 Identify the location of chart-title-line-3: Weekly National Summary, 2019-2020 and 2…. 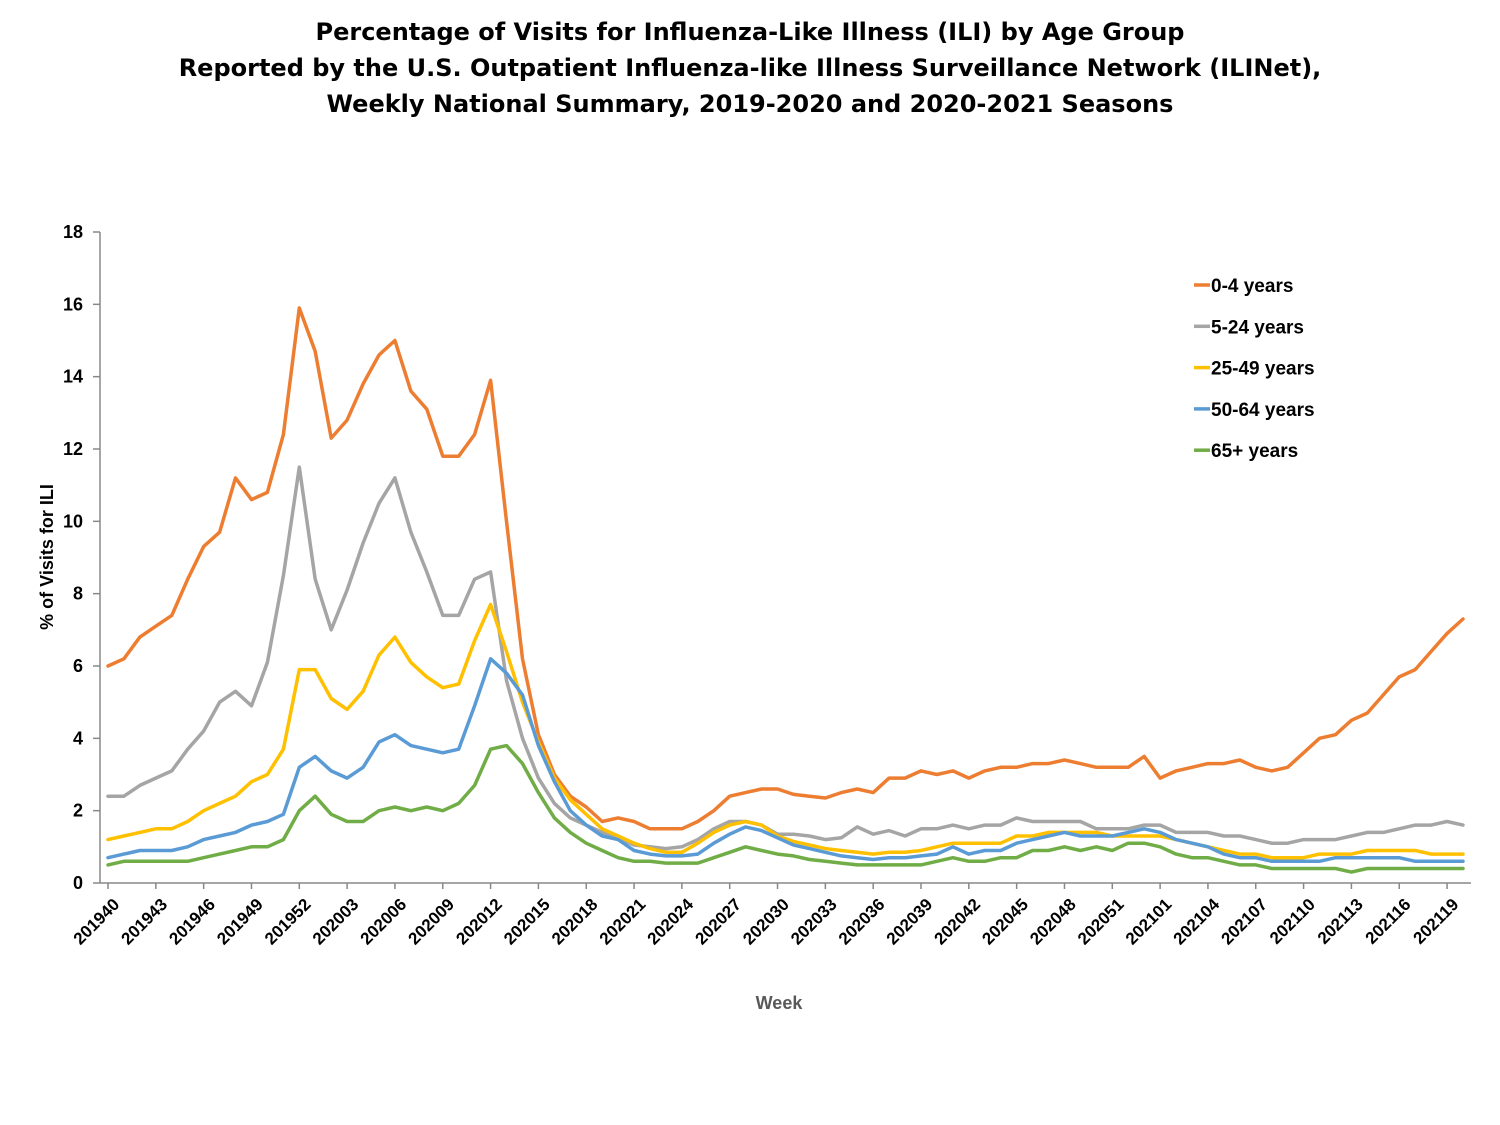
(750, 104).